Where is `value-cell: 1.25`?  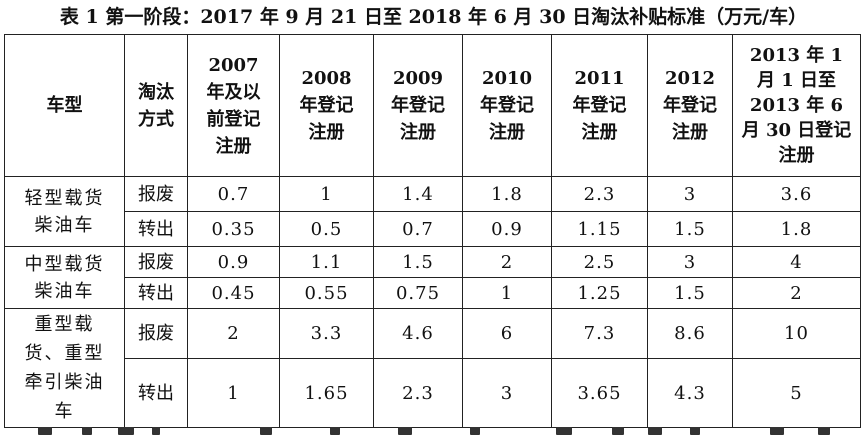 value-cell: 1.25 is located at coordinates (599, 293).